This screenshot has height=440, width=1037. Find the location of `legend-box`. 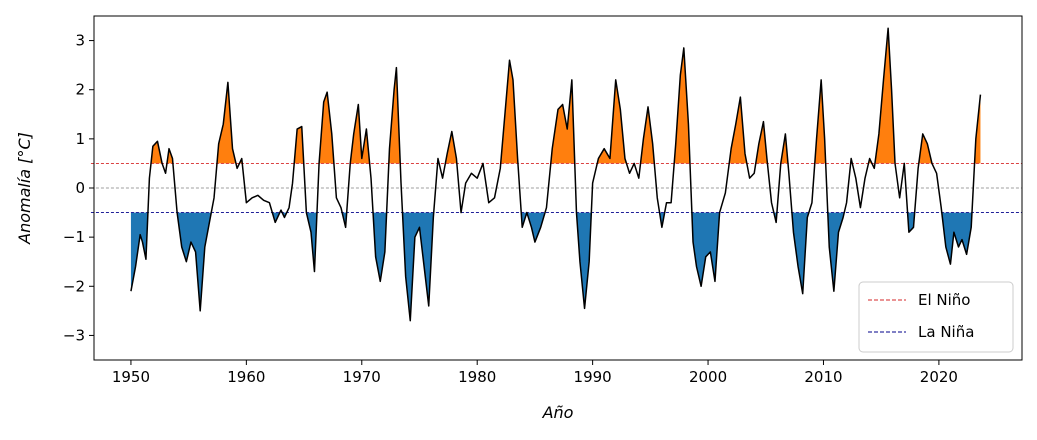

legend-box is located at coordinates (936, 317).